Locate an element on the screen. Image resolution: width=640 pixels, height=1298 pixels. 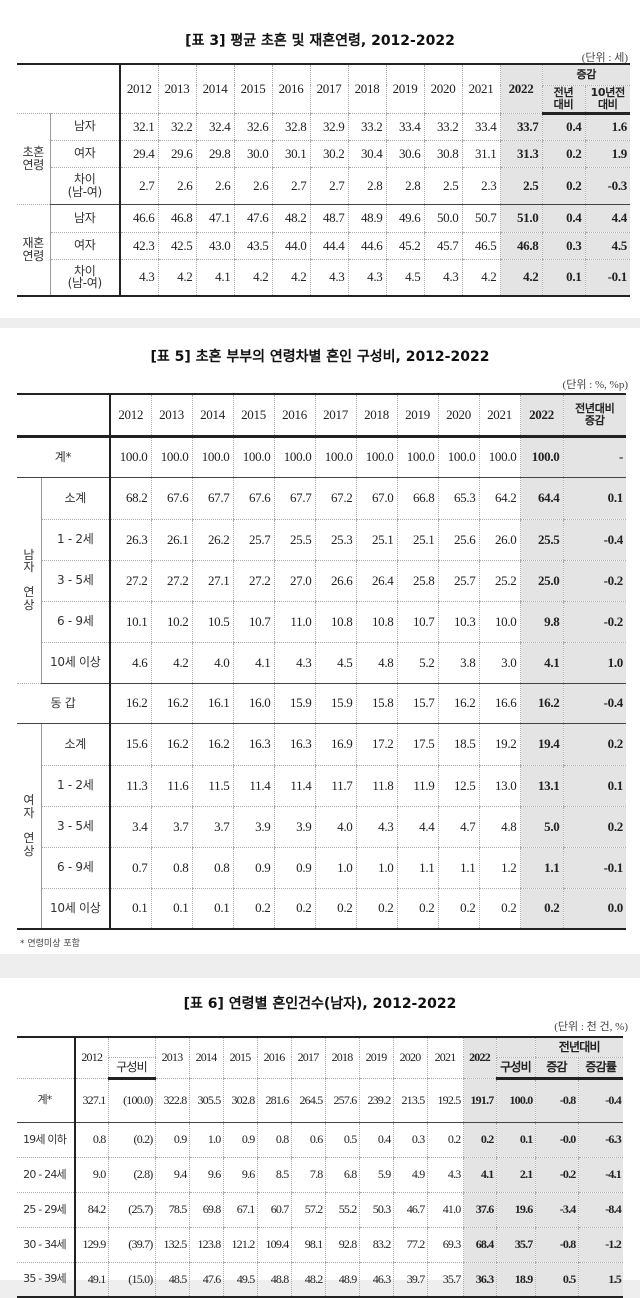
value-cell: 30.0 is located at coordinates (252, 154).